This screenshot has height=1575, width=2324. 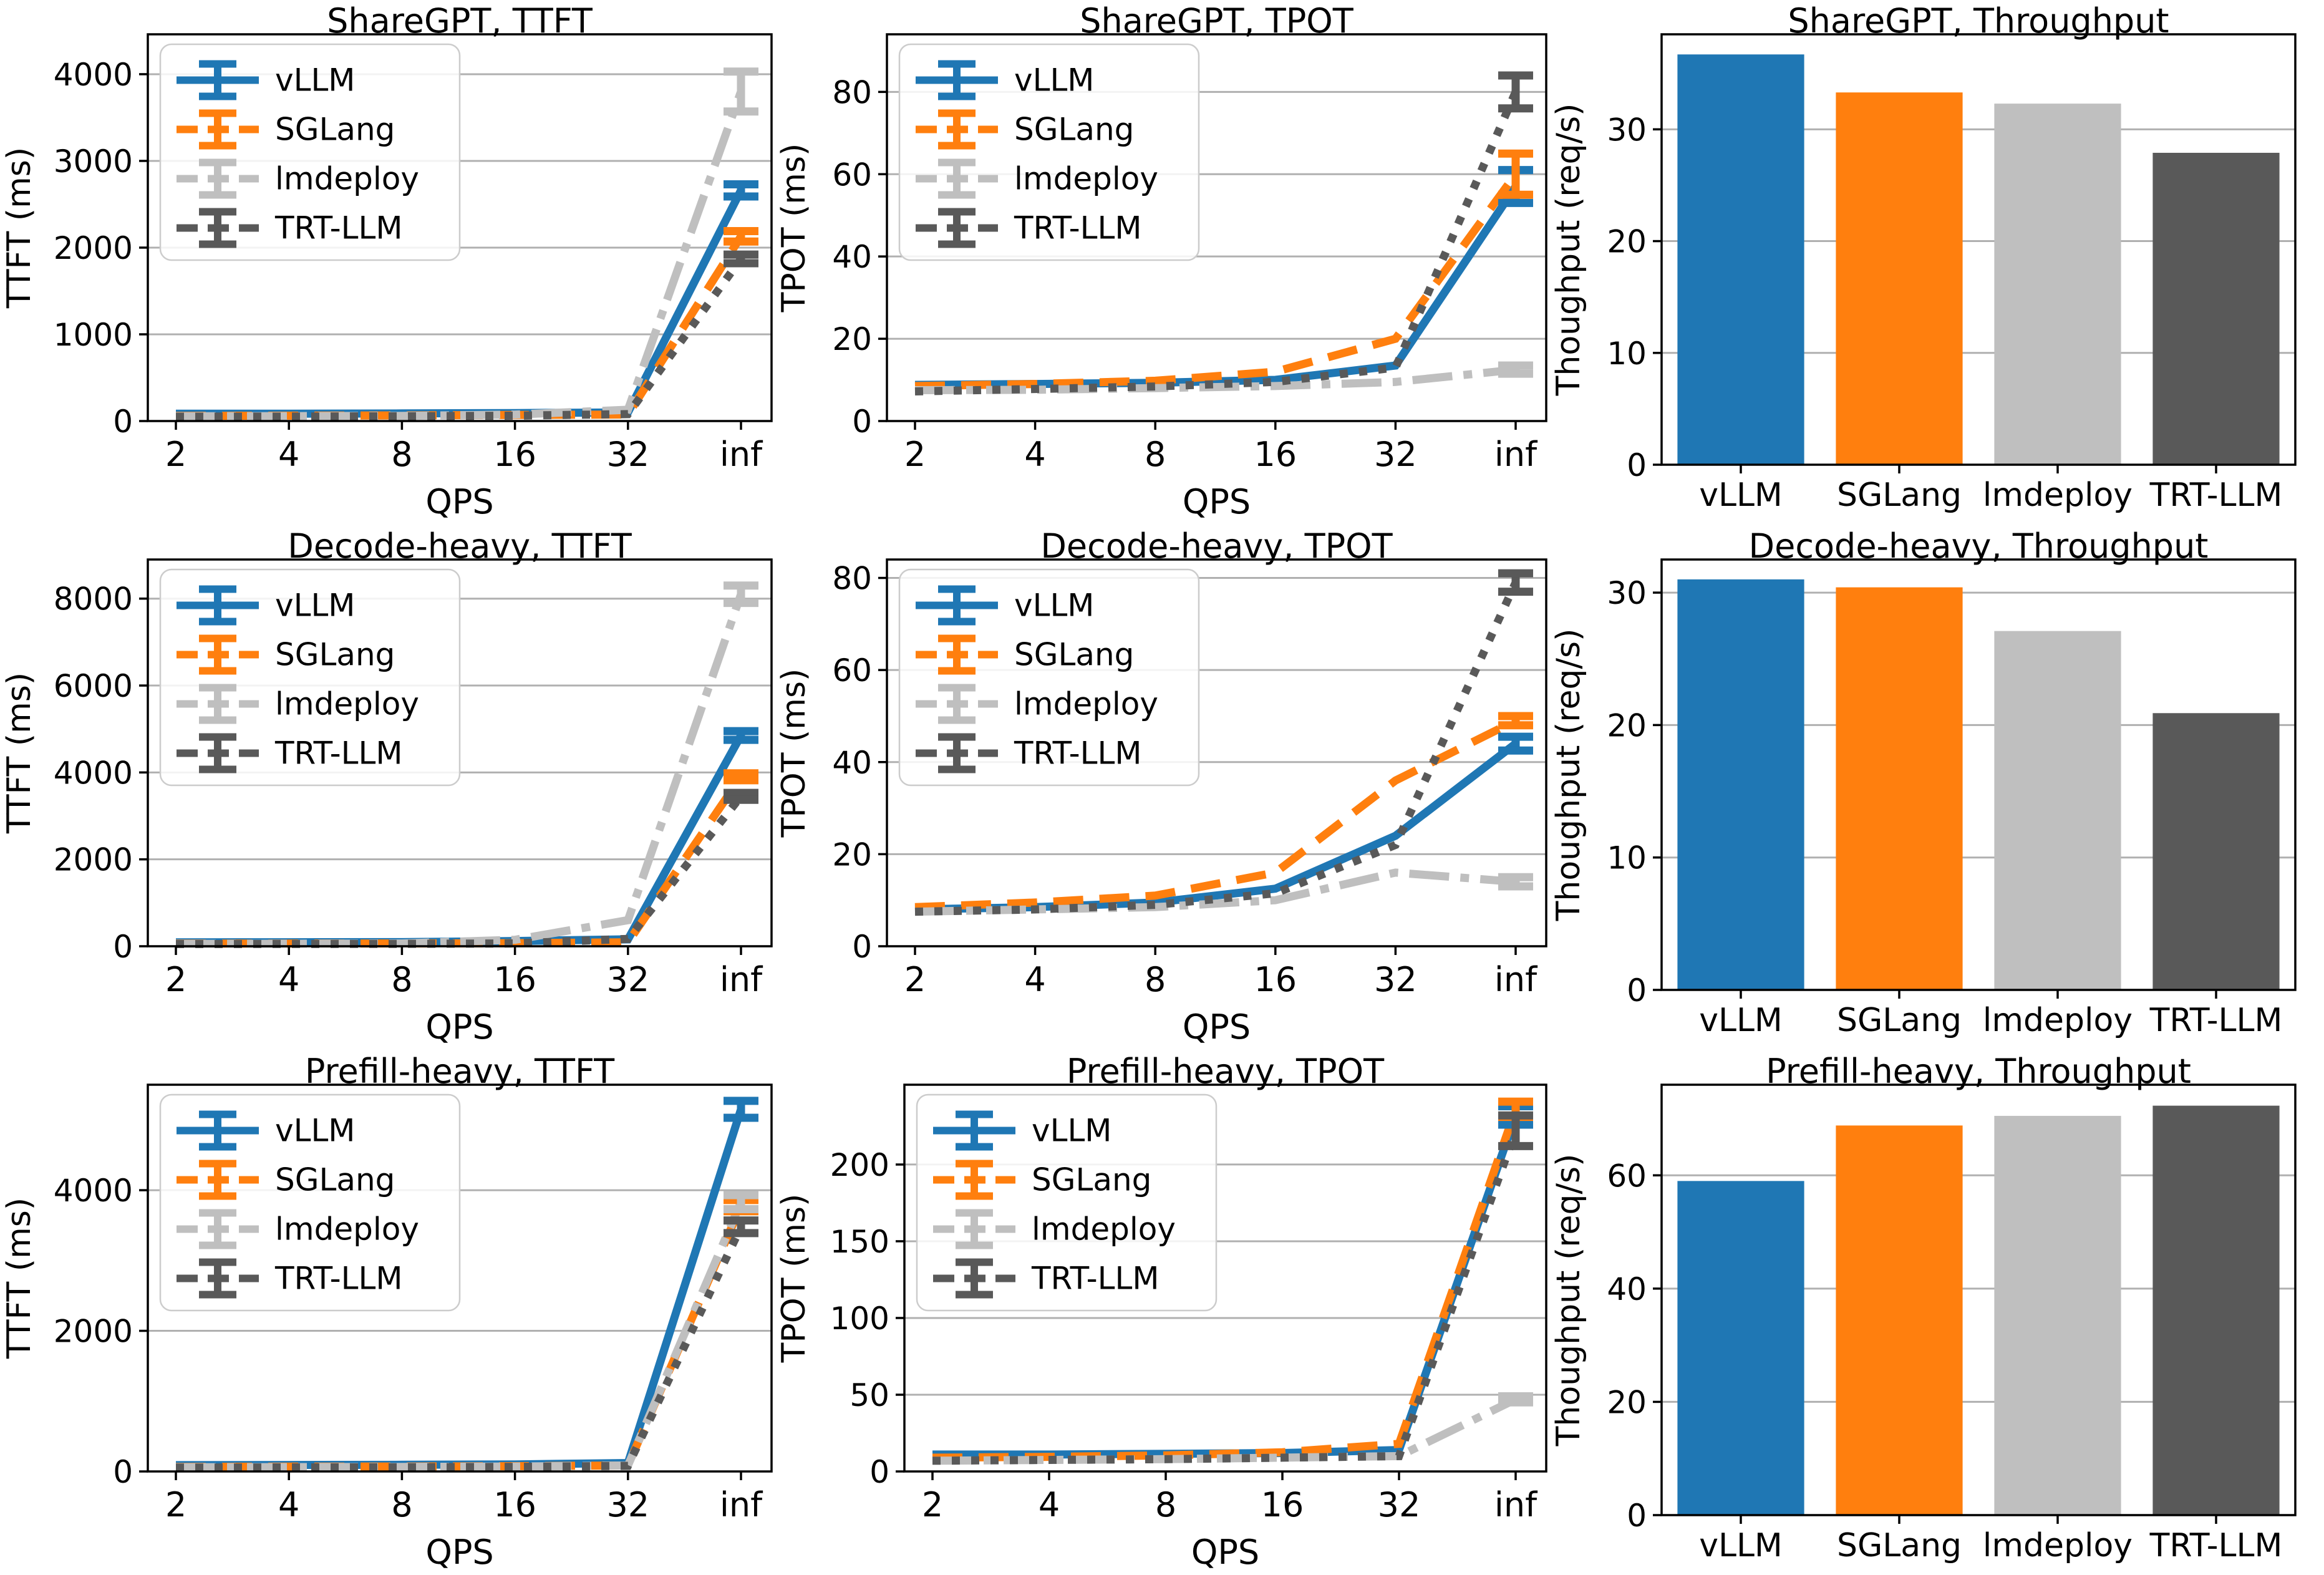 What do you see at coordinates (859, 1242) in the screenshot?
I see `y-tick-label: 150` at bounding box center [859, 1242].